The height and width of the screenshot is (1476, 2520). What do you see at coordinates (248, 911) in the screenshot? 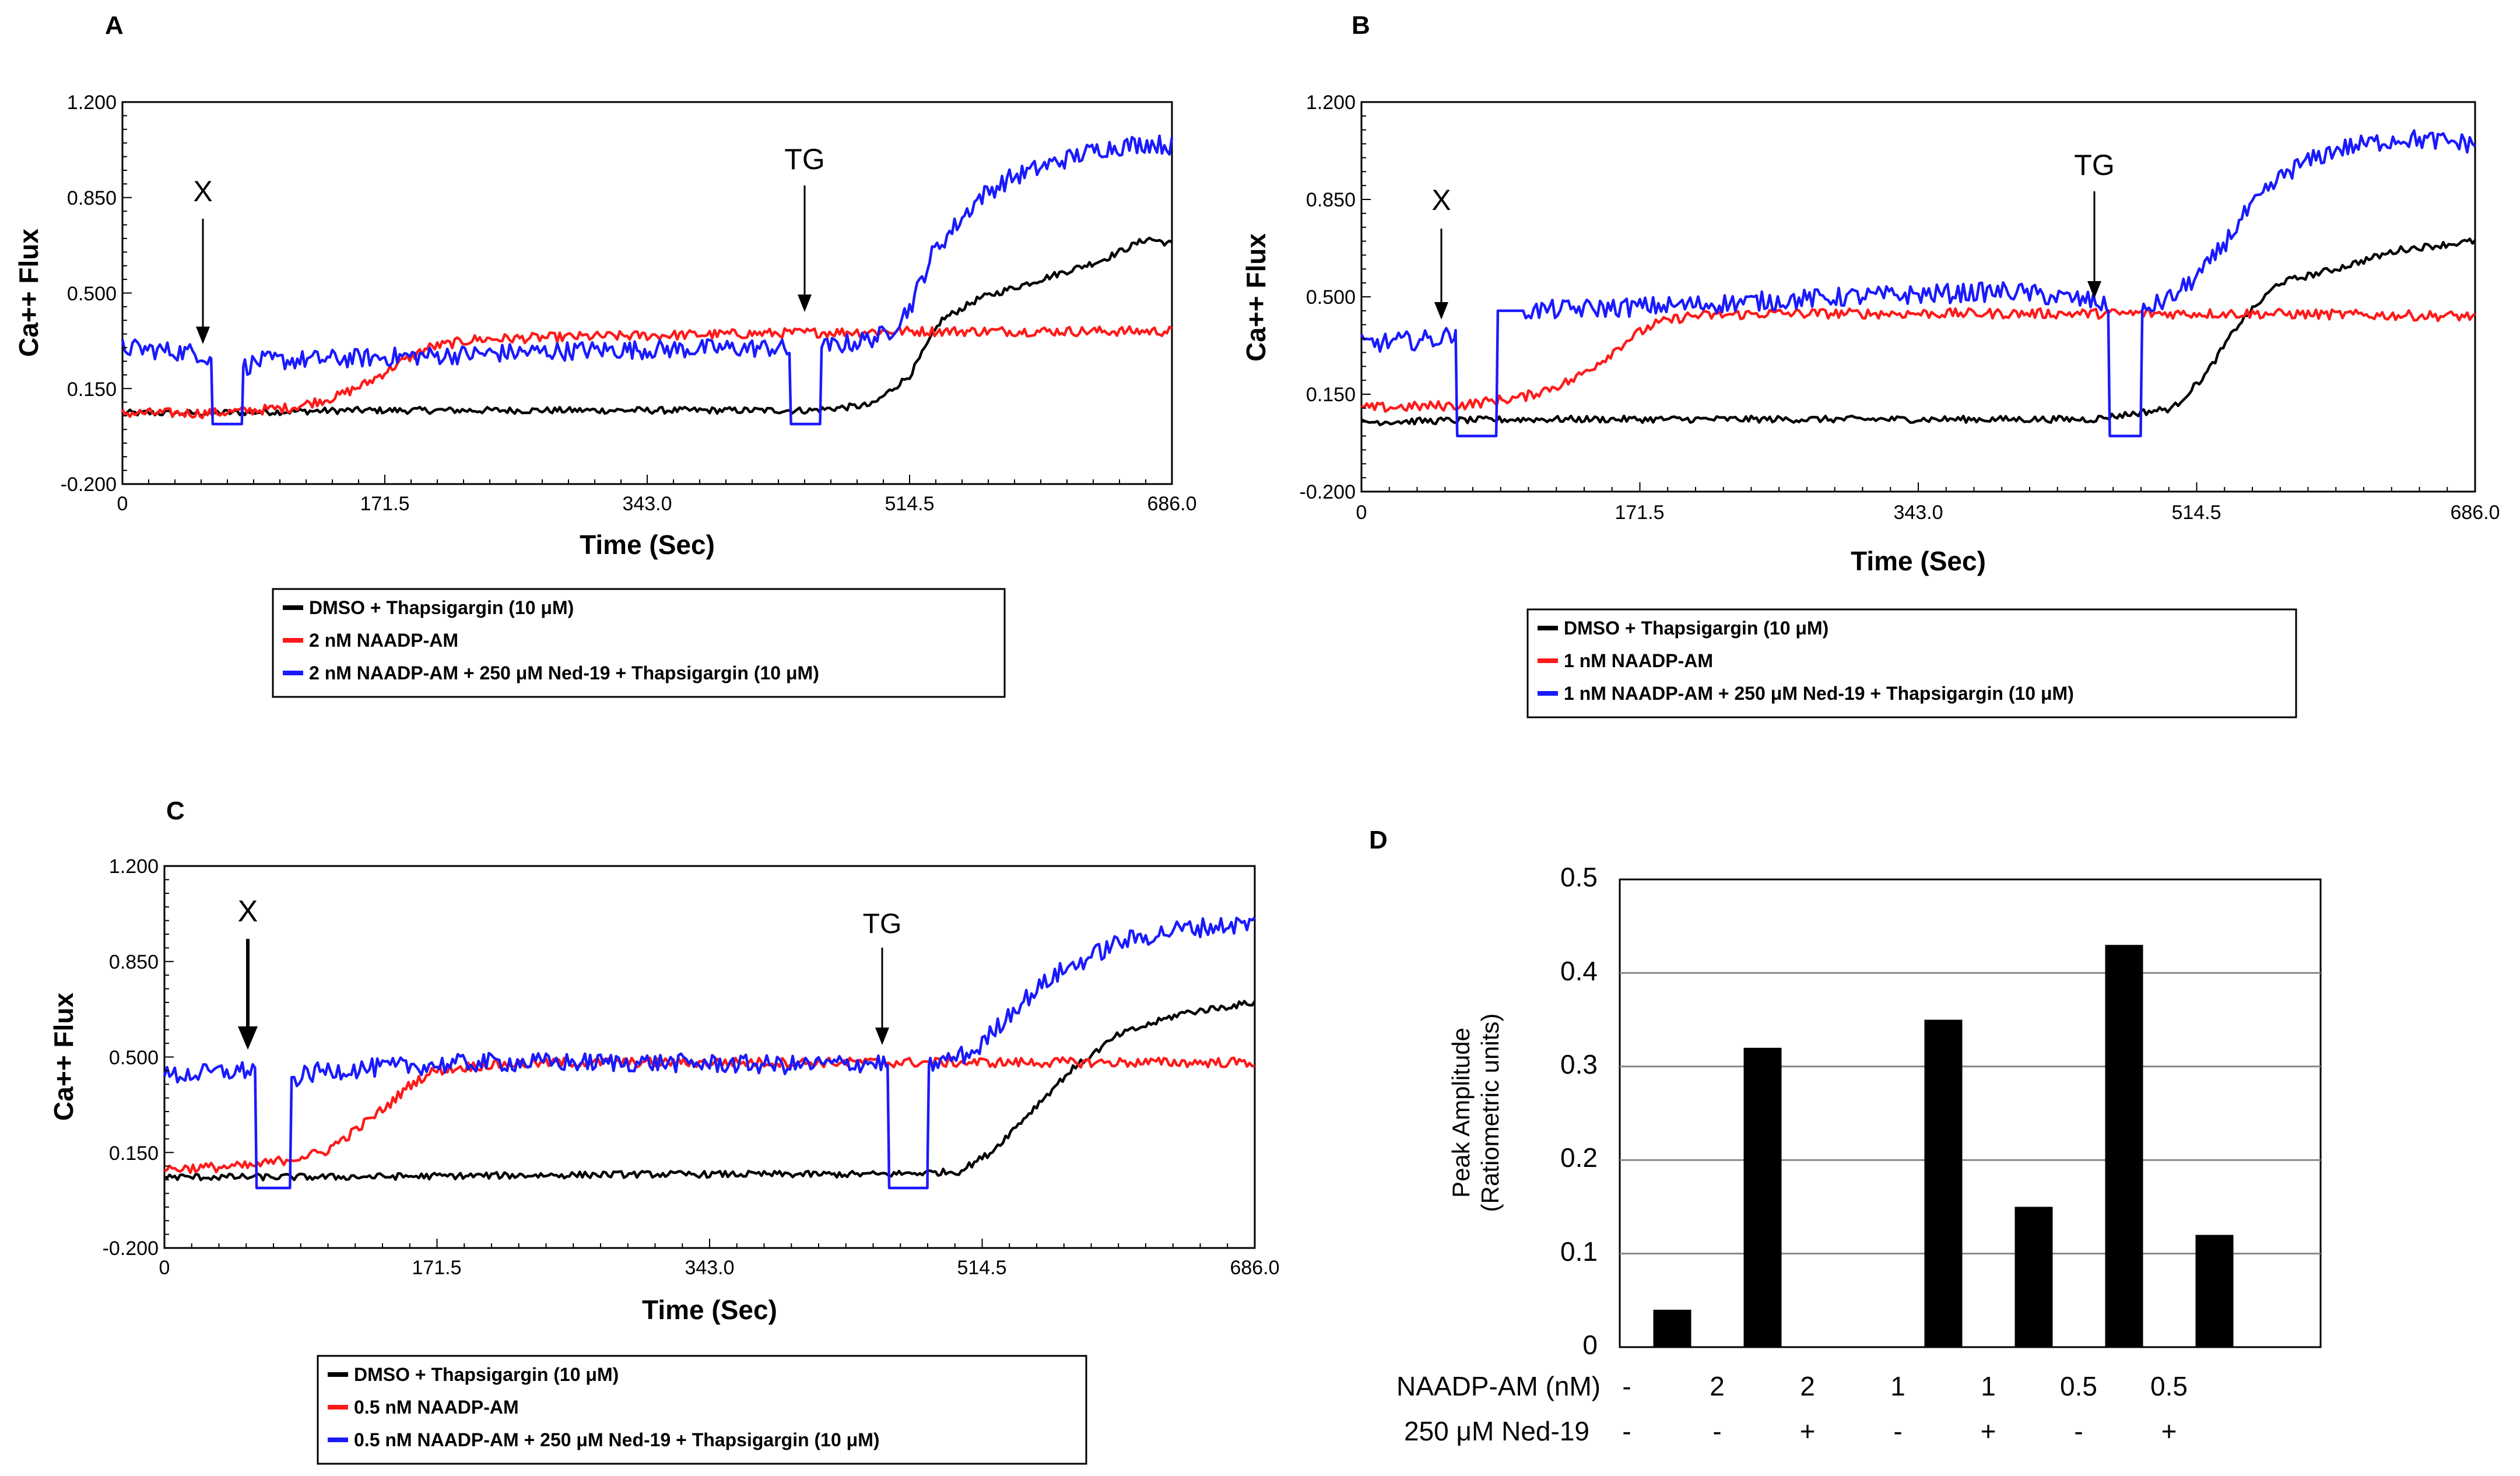
I see `panel-c-annotation-x: X` at bounding box center [248, 911].